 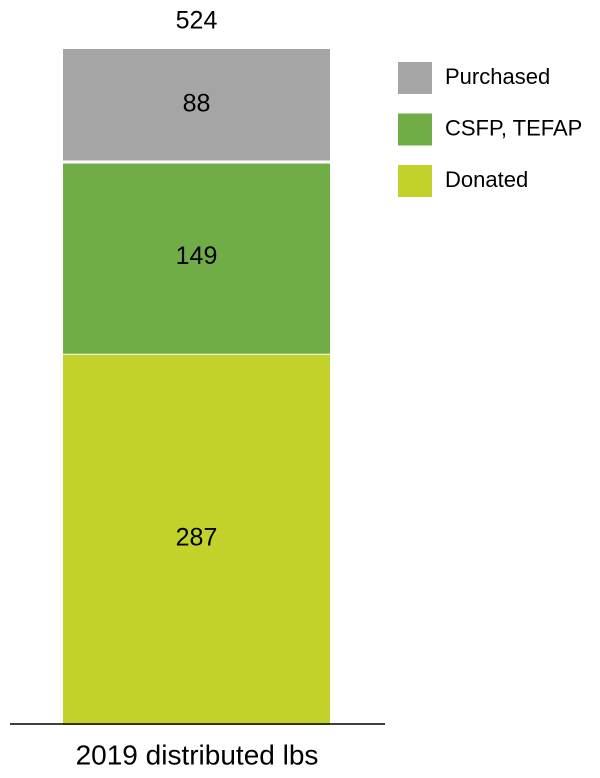 I want to click on x-tick-label: 2019 distributed lbs, so click(x=197, y=754).